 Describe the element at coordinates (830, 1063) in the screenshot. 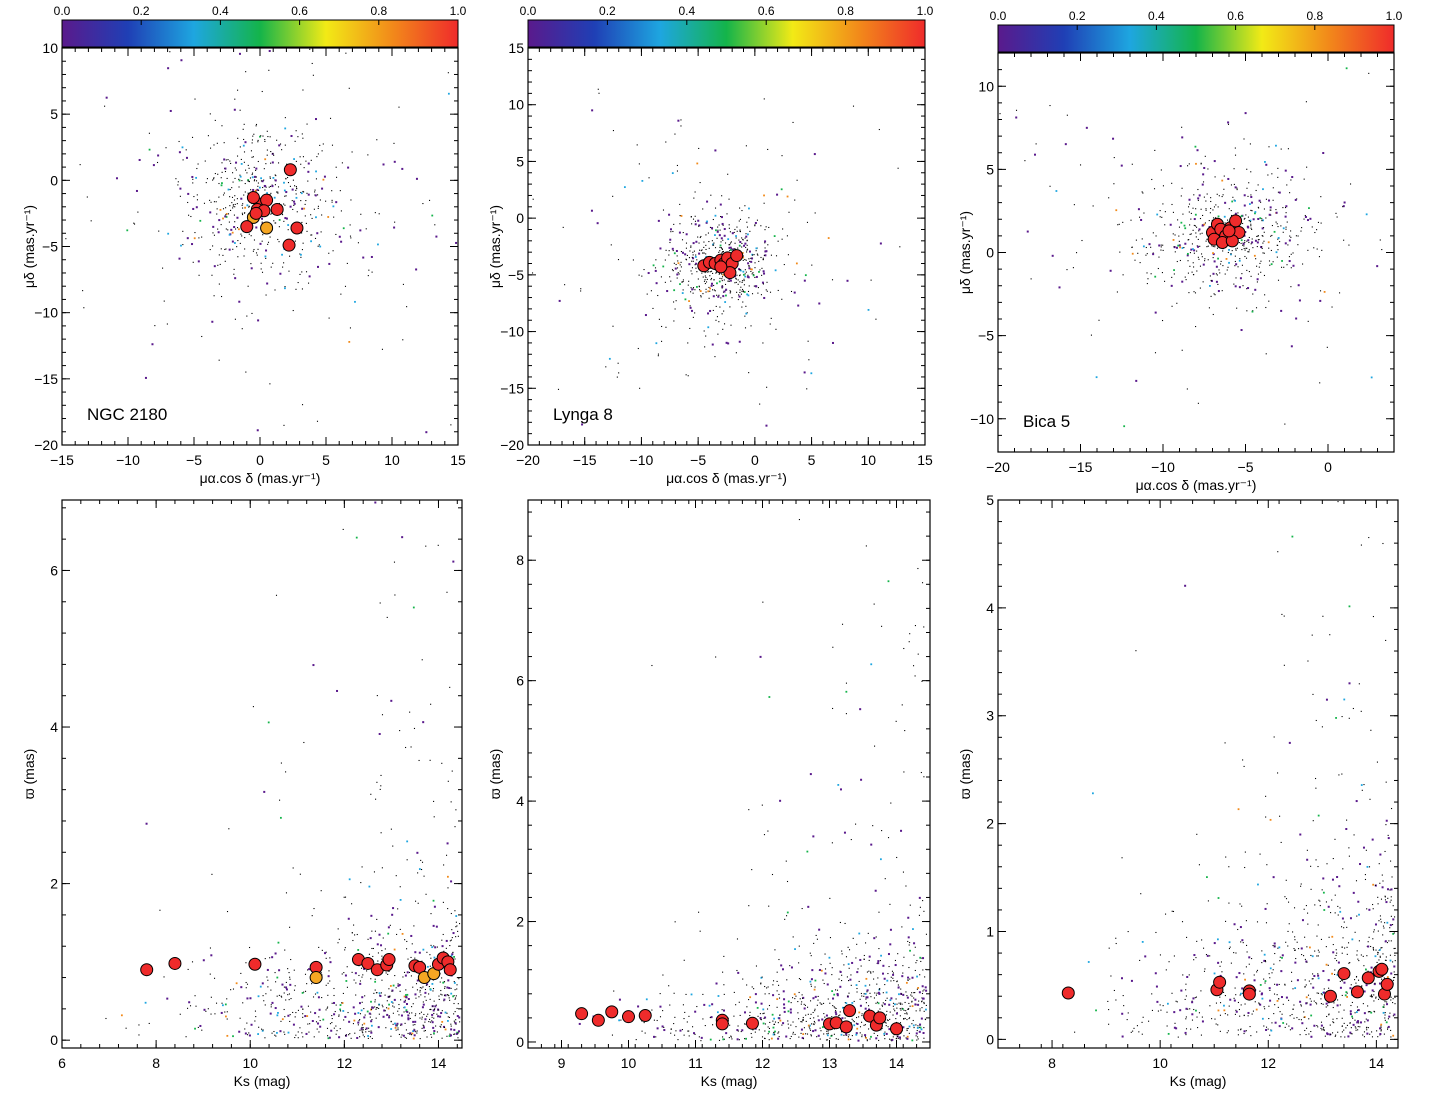

I see `x-tick-label: 13` at that location.